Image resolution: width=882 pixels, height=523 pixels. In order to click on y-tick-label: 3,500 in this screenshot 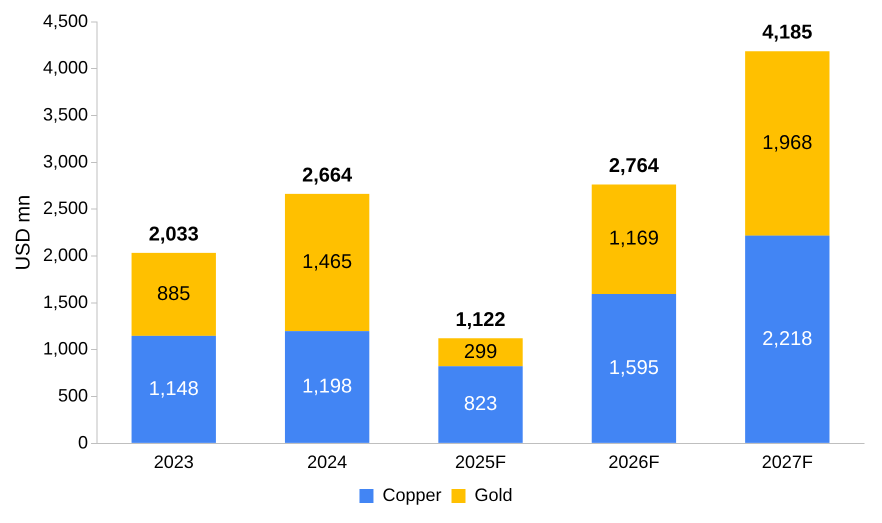, I will do `click(65, 114)`.